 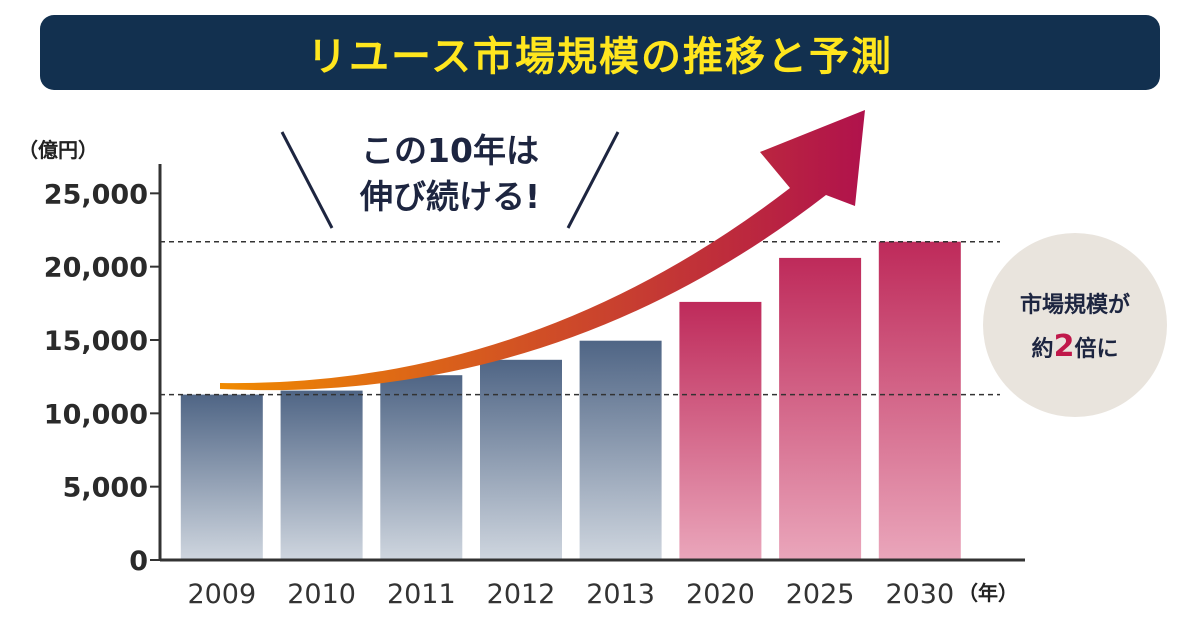 I want to click on y-tick-label: 5,000, so click(x=105, y=488).